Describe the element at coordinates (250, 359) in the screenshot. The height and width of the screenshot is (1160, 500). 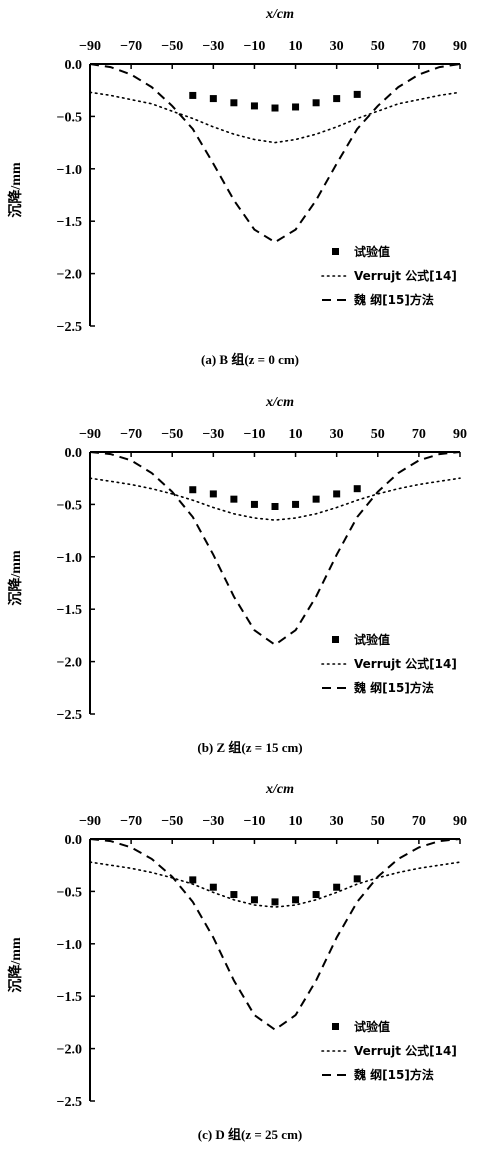
I see `chart-caption: (a) B 组(z = 0 cm)` at that location.